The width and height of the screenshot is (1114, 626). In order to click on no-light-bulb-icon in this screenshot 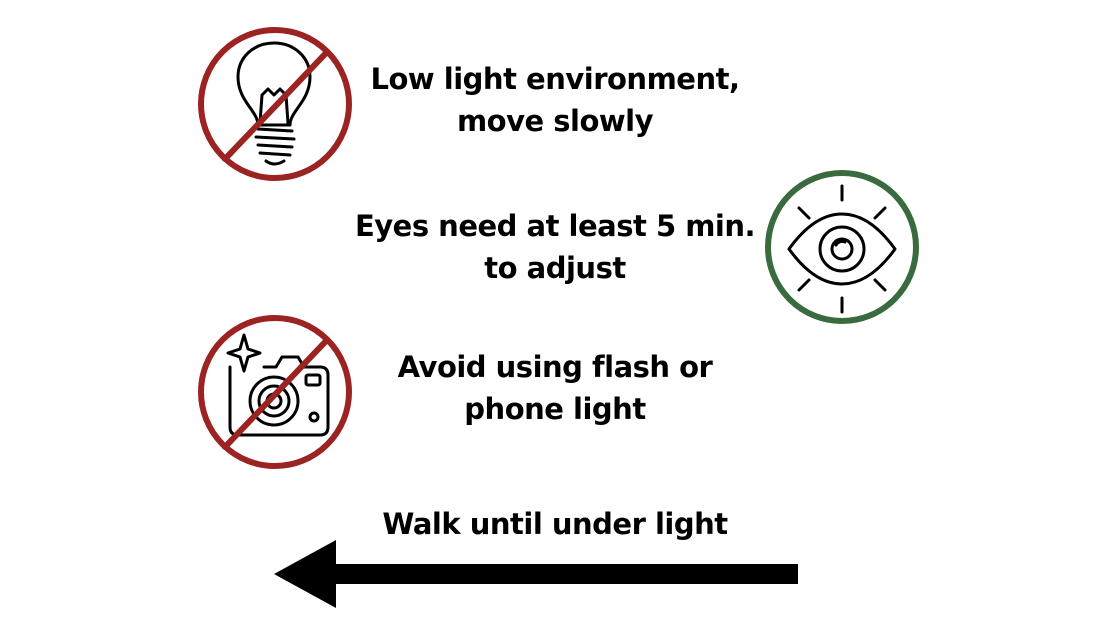, I will do `click(275, 104)`.